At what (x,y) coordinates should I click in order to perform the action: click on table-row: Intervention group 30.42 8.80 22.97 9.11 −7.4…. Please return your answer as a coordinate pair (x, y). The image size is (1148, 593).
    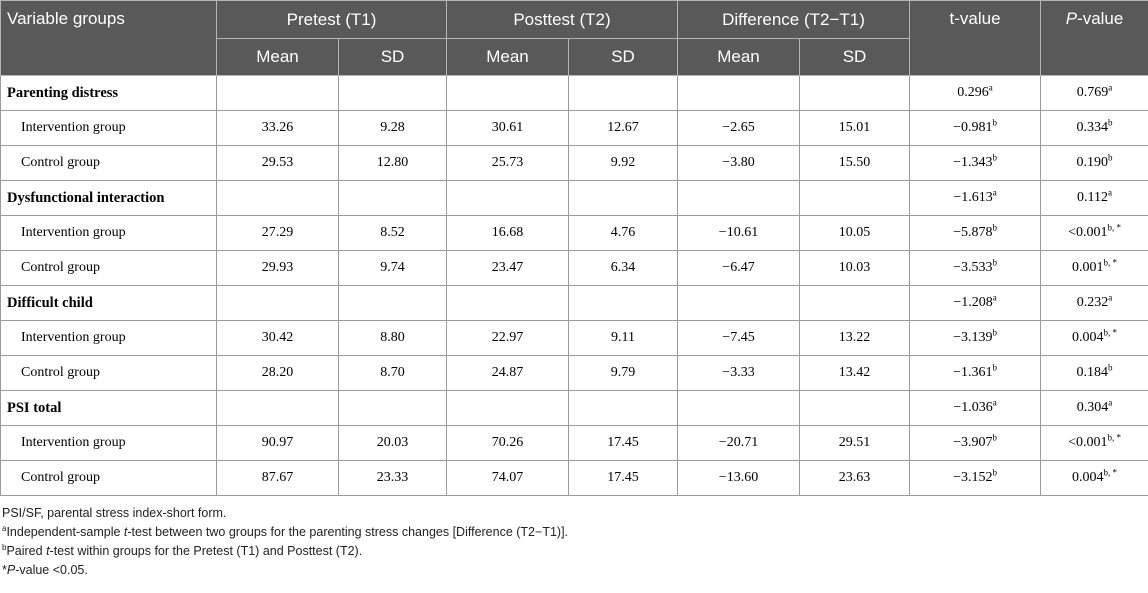
    Looking at the image, I should click on (574, 338).